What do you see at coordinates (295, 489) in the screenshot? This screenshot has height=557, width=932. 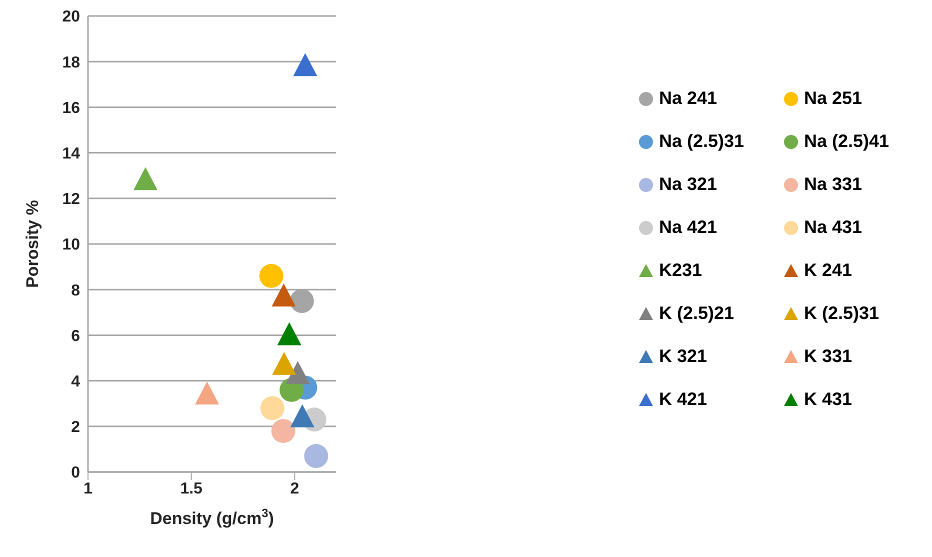 I see `x-tick-label: 2` at bounding box center [295, 489].